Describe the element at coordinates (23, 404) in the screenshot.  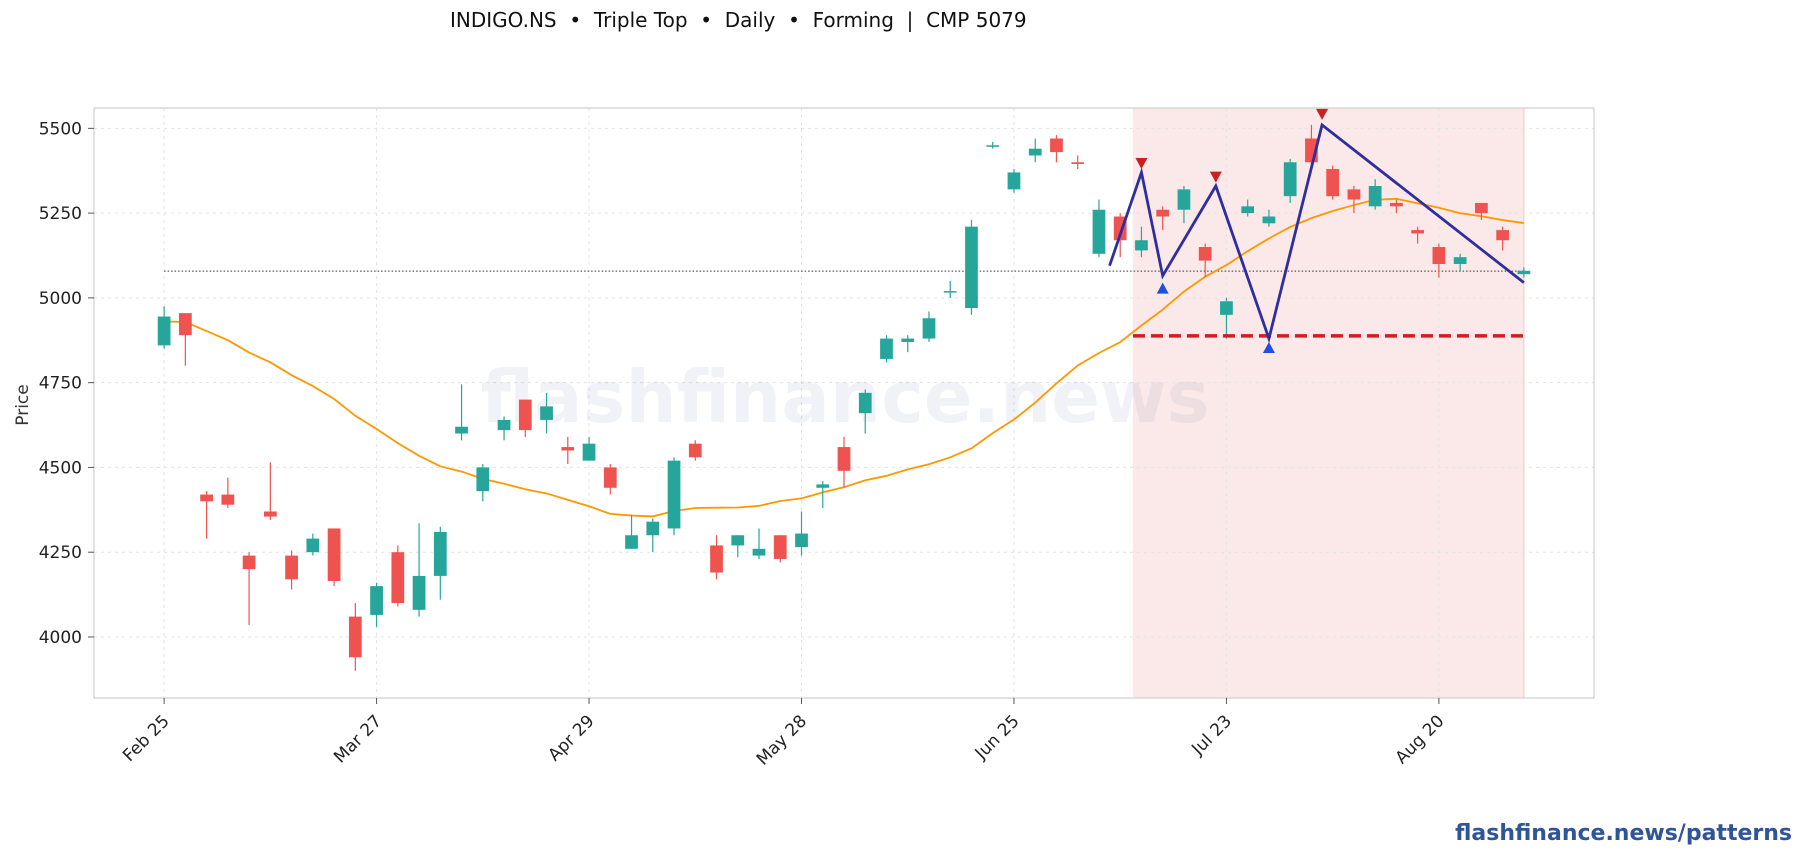
I see `y-axis-label: Price` at that location.